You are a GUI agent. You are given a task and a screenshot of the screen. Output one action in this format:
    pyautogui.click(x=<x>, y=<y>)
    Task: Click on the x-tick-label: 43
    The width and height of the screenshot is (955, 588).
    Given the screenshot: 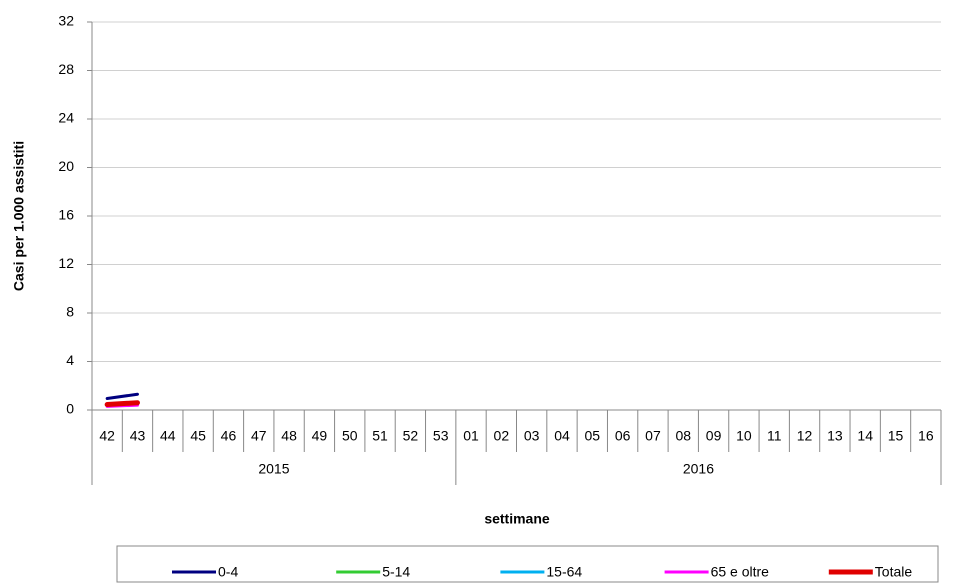 What is the action you would take?
    pyautogui.click(x=138, y=436)
    